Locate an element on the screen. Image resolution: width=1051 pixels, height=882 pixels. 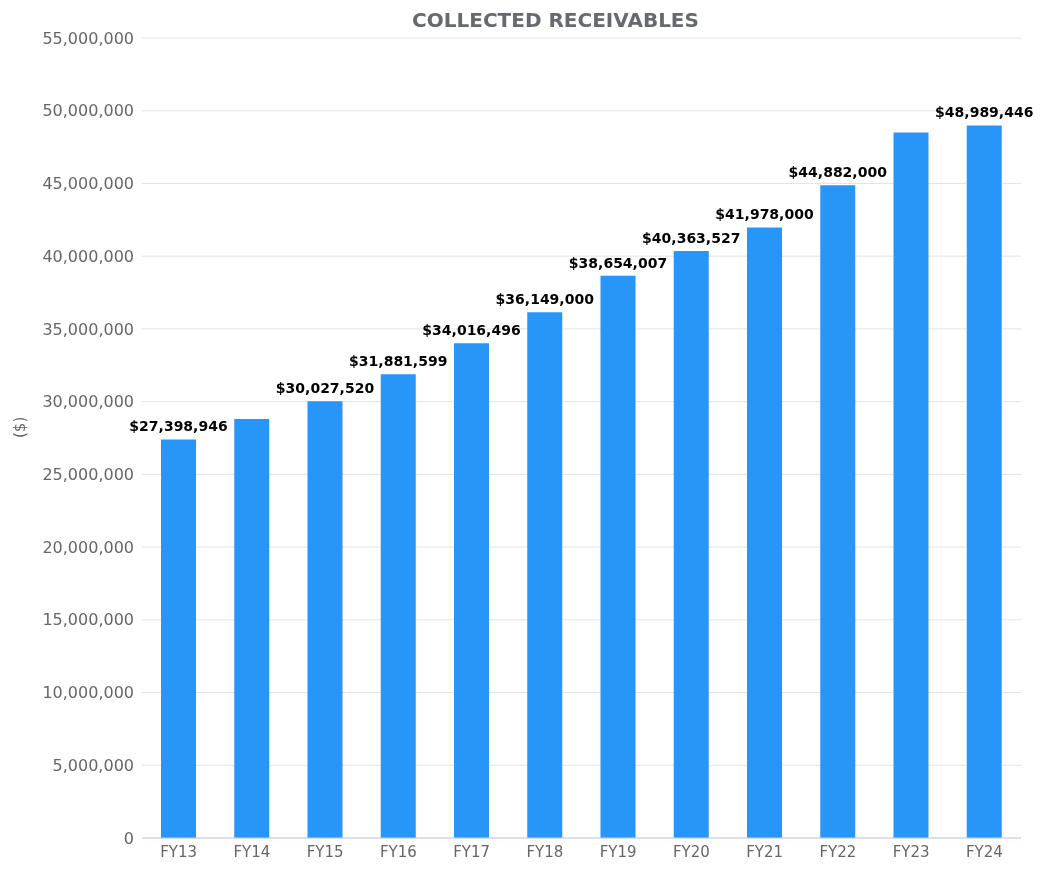
y-tick-label: 40,000,000 is located at coordinates (88, 256).